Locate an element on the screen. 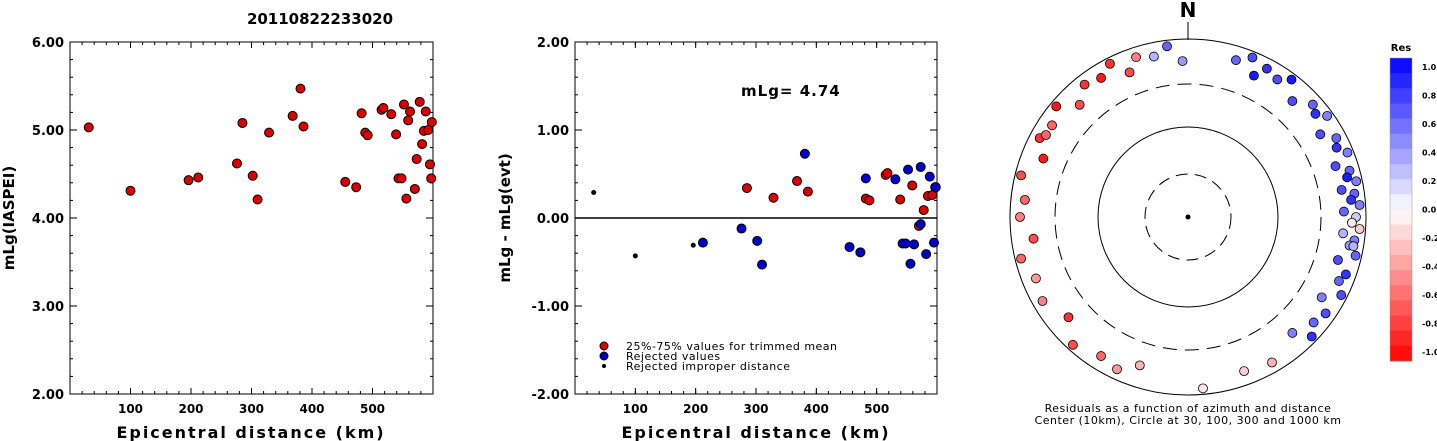 This screenshot has height=441, width=1437. north-label: N is located at coordinates (1188, 11).